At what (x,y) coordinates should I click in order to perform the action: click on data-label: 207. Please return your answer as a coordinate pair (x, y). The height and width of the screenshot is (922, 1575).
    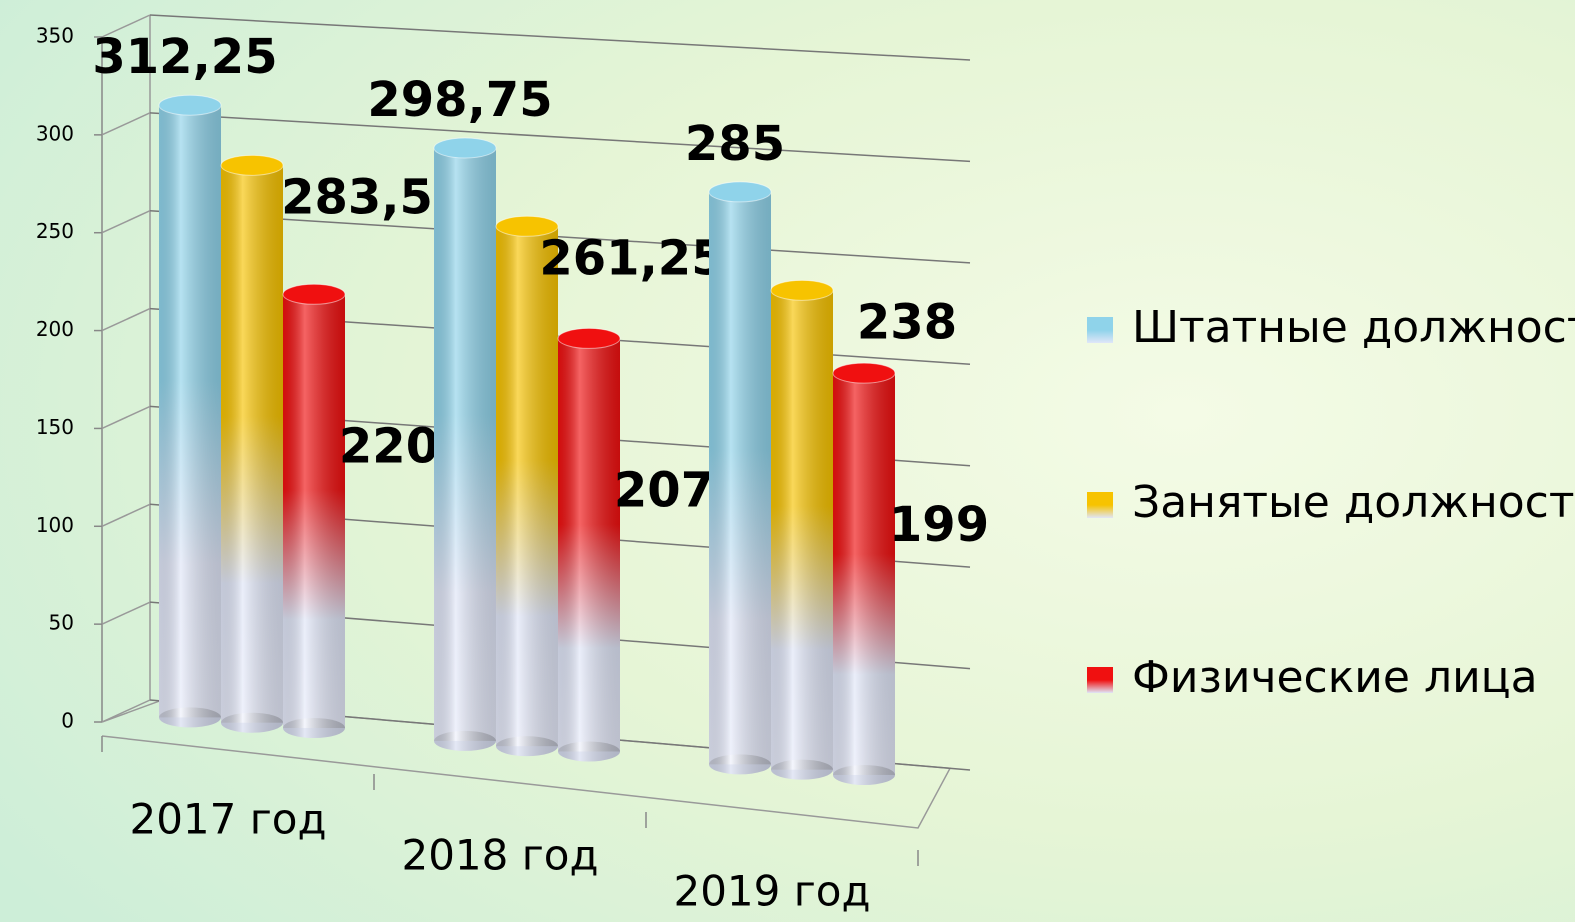
    Looking at the image, I should click on (664, 490).